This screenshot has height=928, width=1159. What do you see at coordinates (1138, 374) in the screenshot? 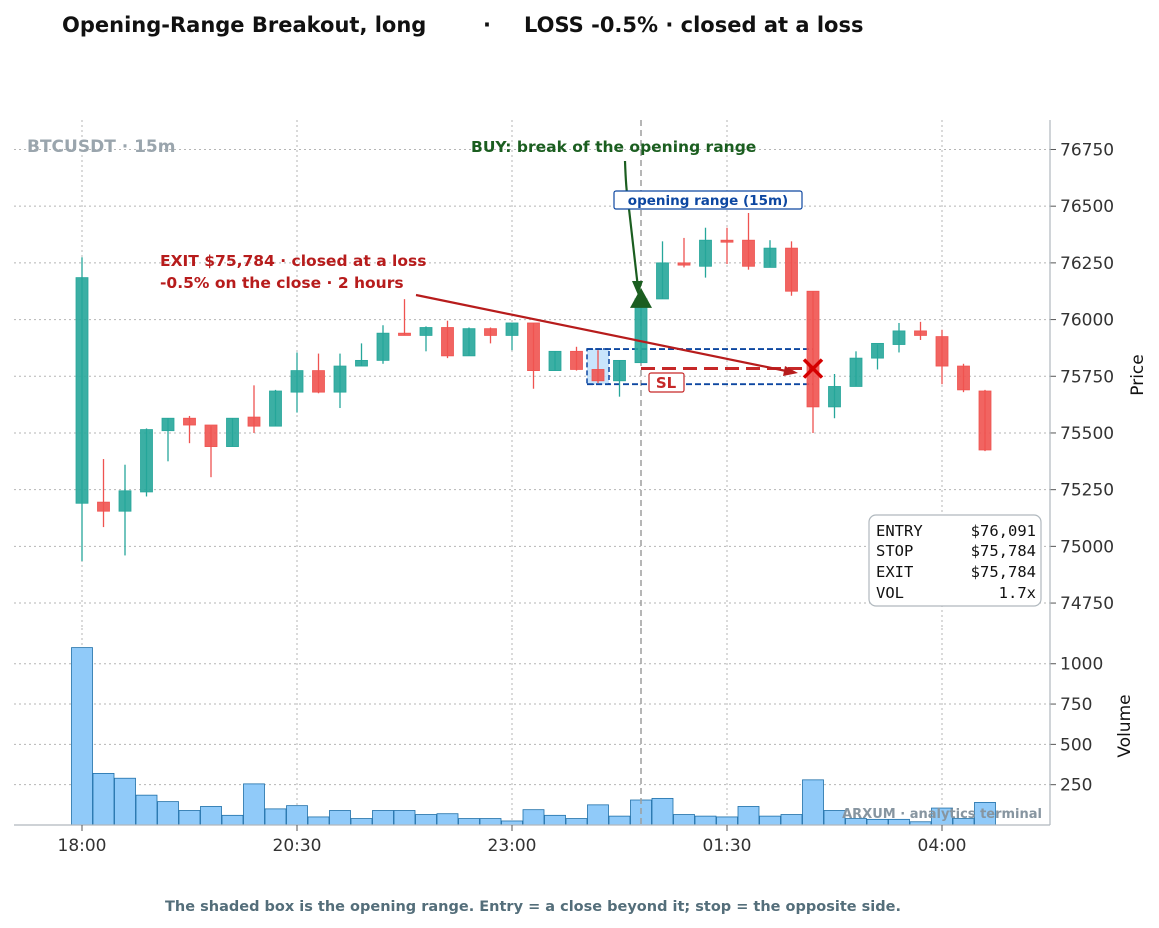
I see `price-axis-label: Price` at bounding box center [1138, 374].